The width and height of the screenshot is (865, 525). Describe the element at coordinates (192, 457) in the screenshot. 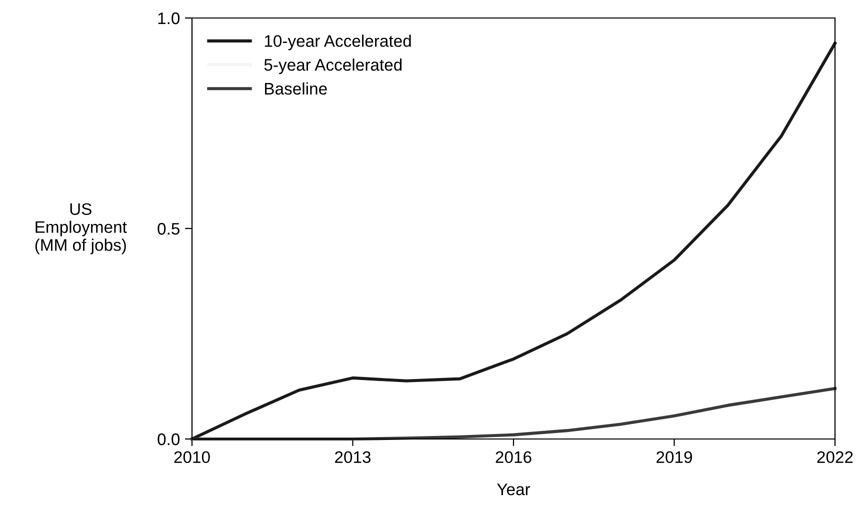

I see `x-tick-label: 2010` at that location.